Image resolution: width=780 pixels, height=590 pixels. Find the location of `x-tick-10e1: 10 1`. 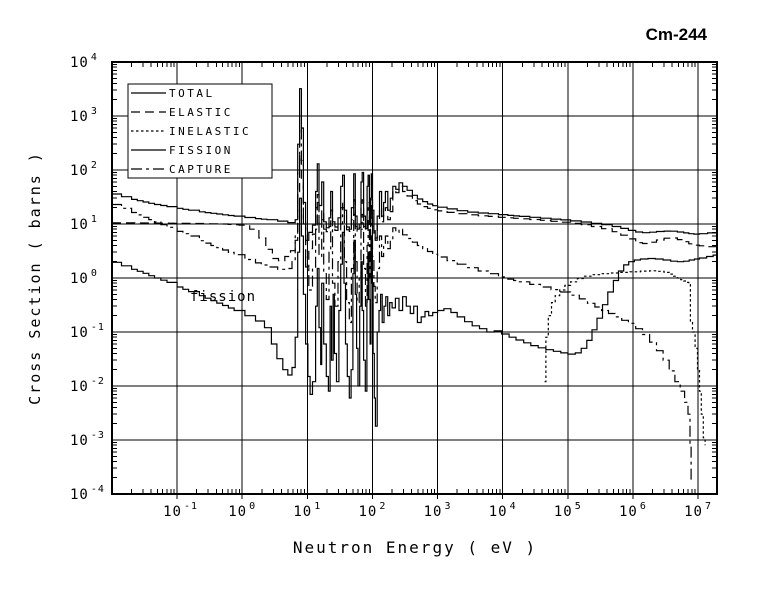

x-tick-10e1: 10 1 is located at coordinates (307, 510).